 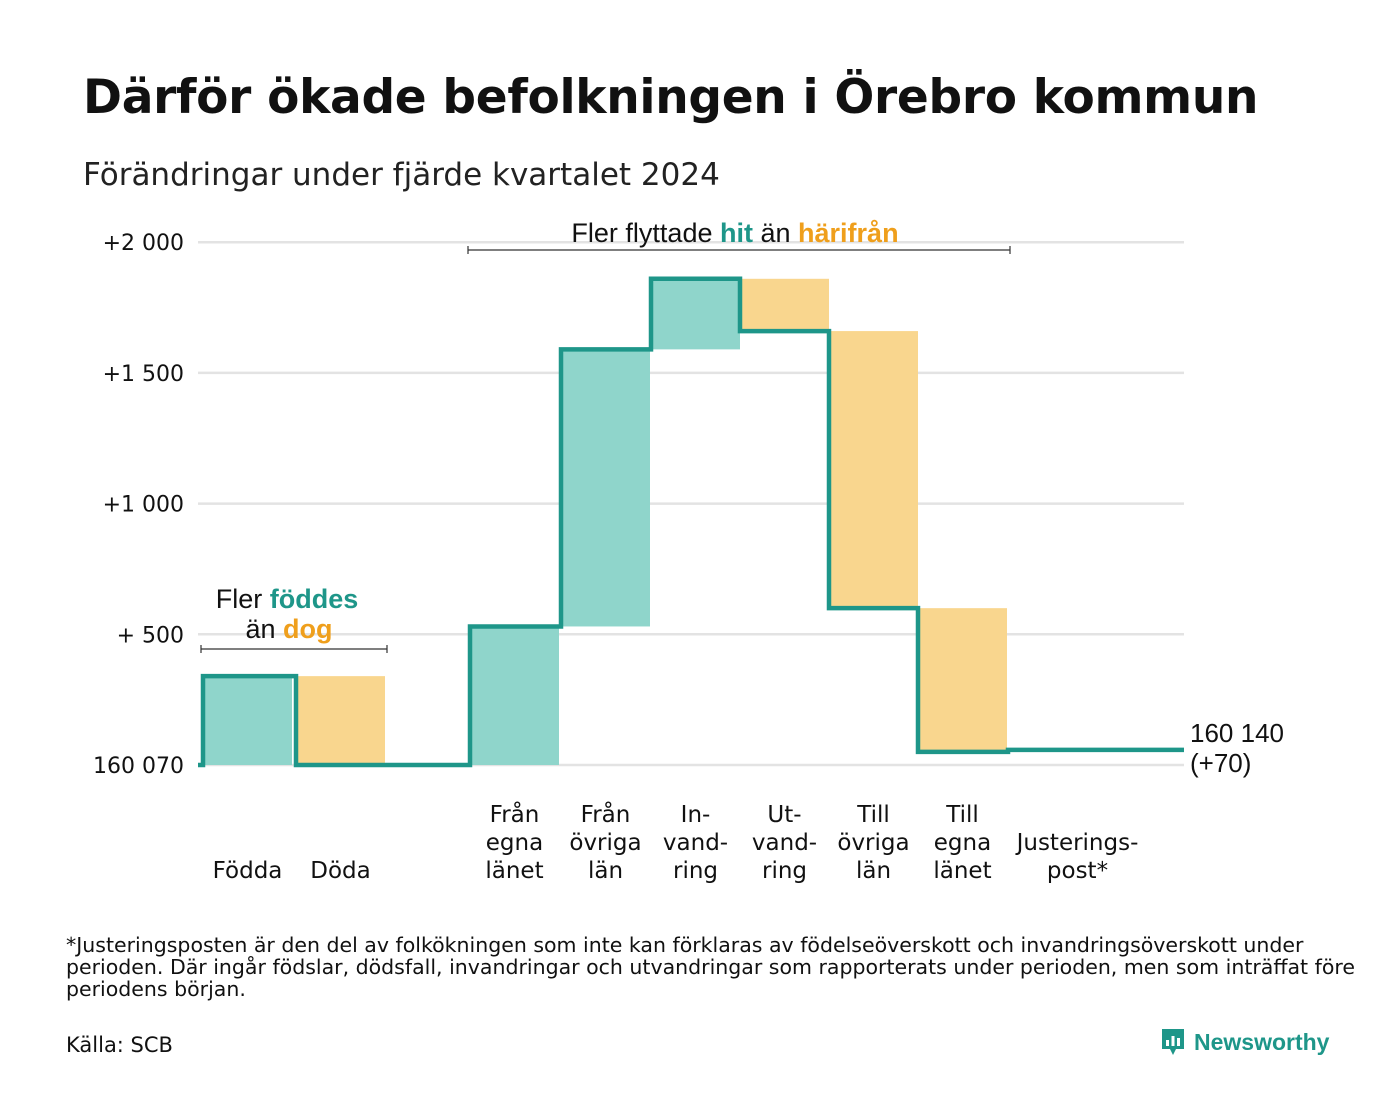 What do you see at coordinates (340, 871) in the screenshot?
I see `category-label: Döda` at bounding box center [340, 871].